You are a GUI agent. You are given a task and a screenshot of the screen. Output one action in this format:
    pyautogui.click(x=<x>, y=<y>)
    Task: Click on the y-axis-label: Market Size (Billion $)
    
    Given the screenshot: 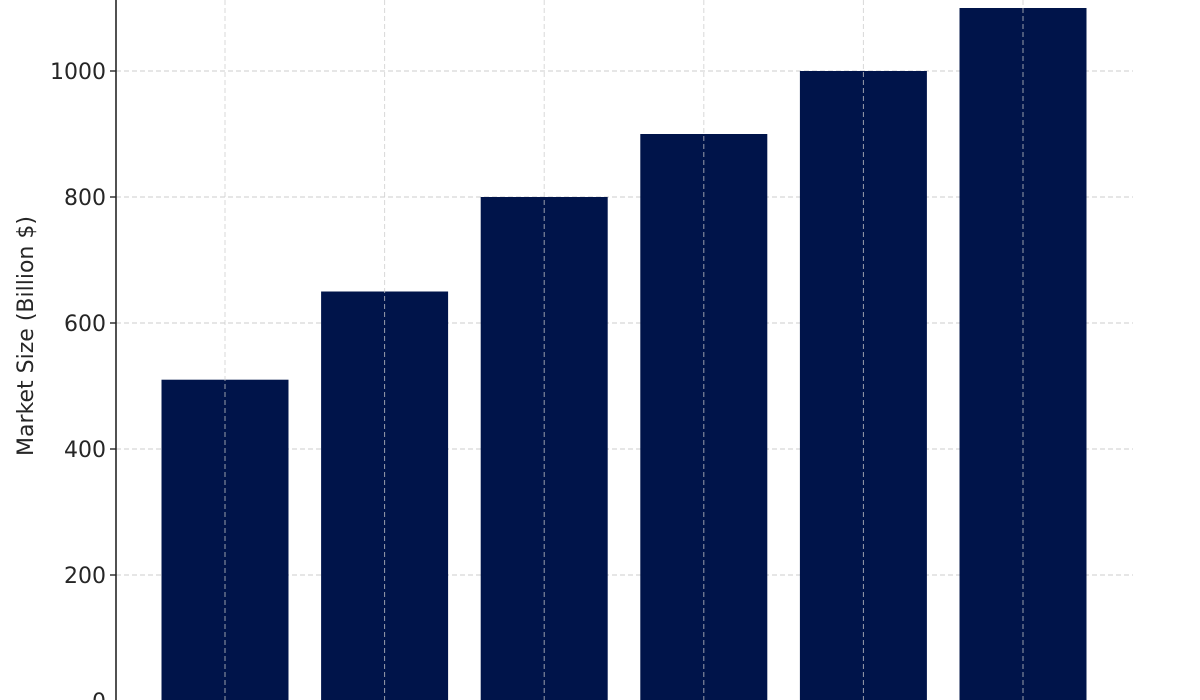 What is the action you would take?
    pyautogui.click(x=26, y=336)
    